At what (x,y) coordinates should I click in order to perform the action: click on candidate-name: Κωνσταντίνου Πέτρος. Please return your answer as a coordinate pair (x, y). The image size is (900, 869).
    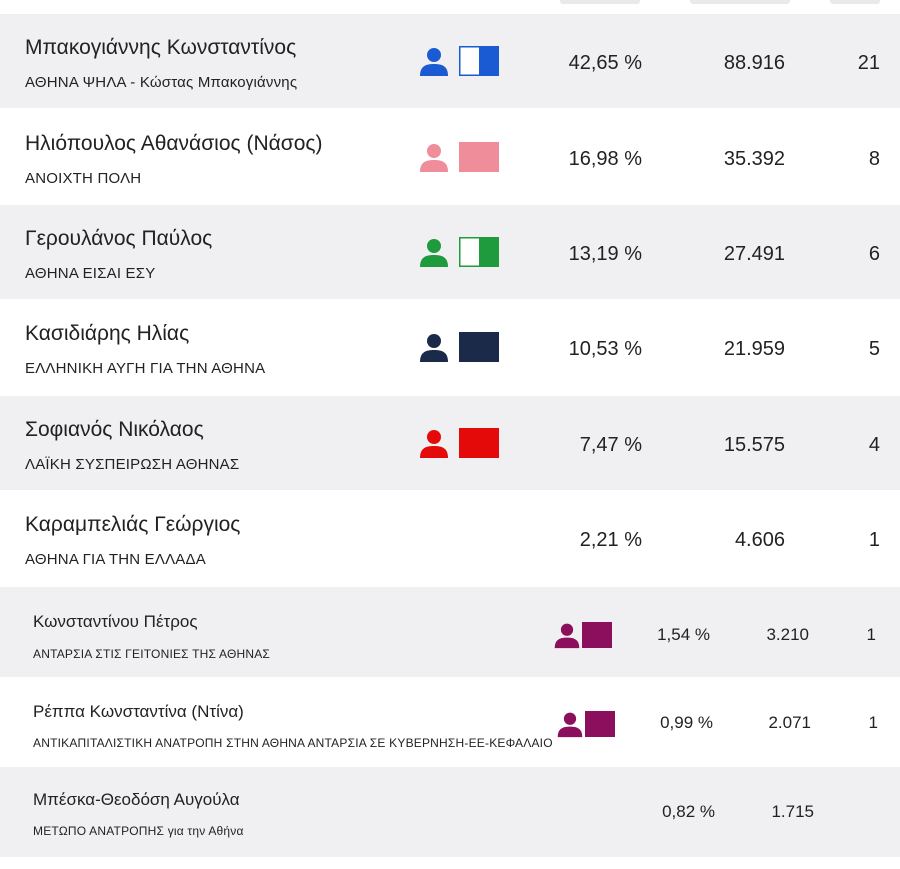
    Looking at the image, I should click on (115, 621).